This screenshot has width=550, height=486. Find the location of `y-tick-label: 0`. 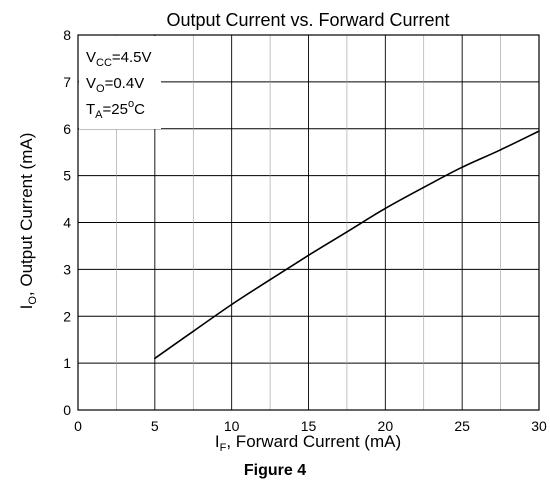

y-tick-label: 0 is located at coordinates (67, 410).